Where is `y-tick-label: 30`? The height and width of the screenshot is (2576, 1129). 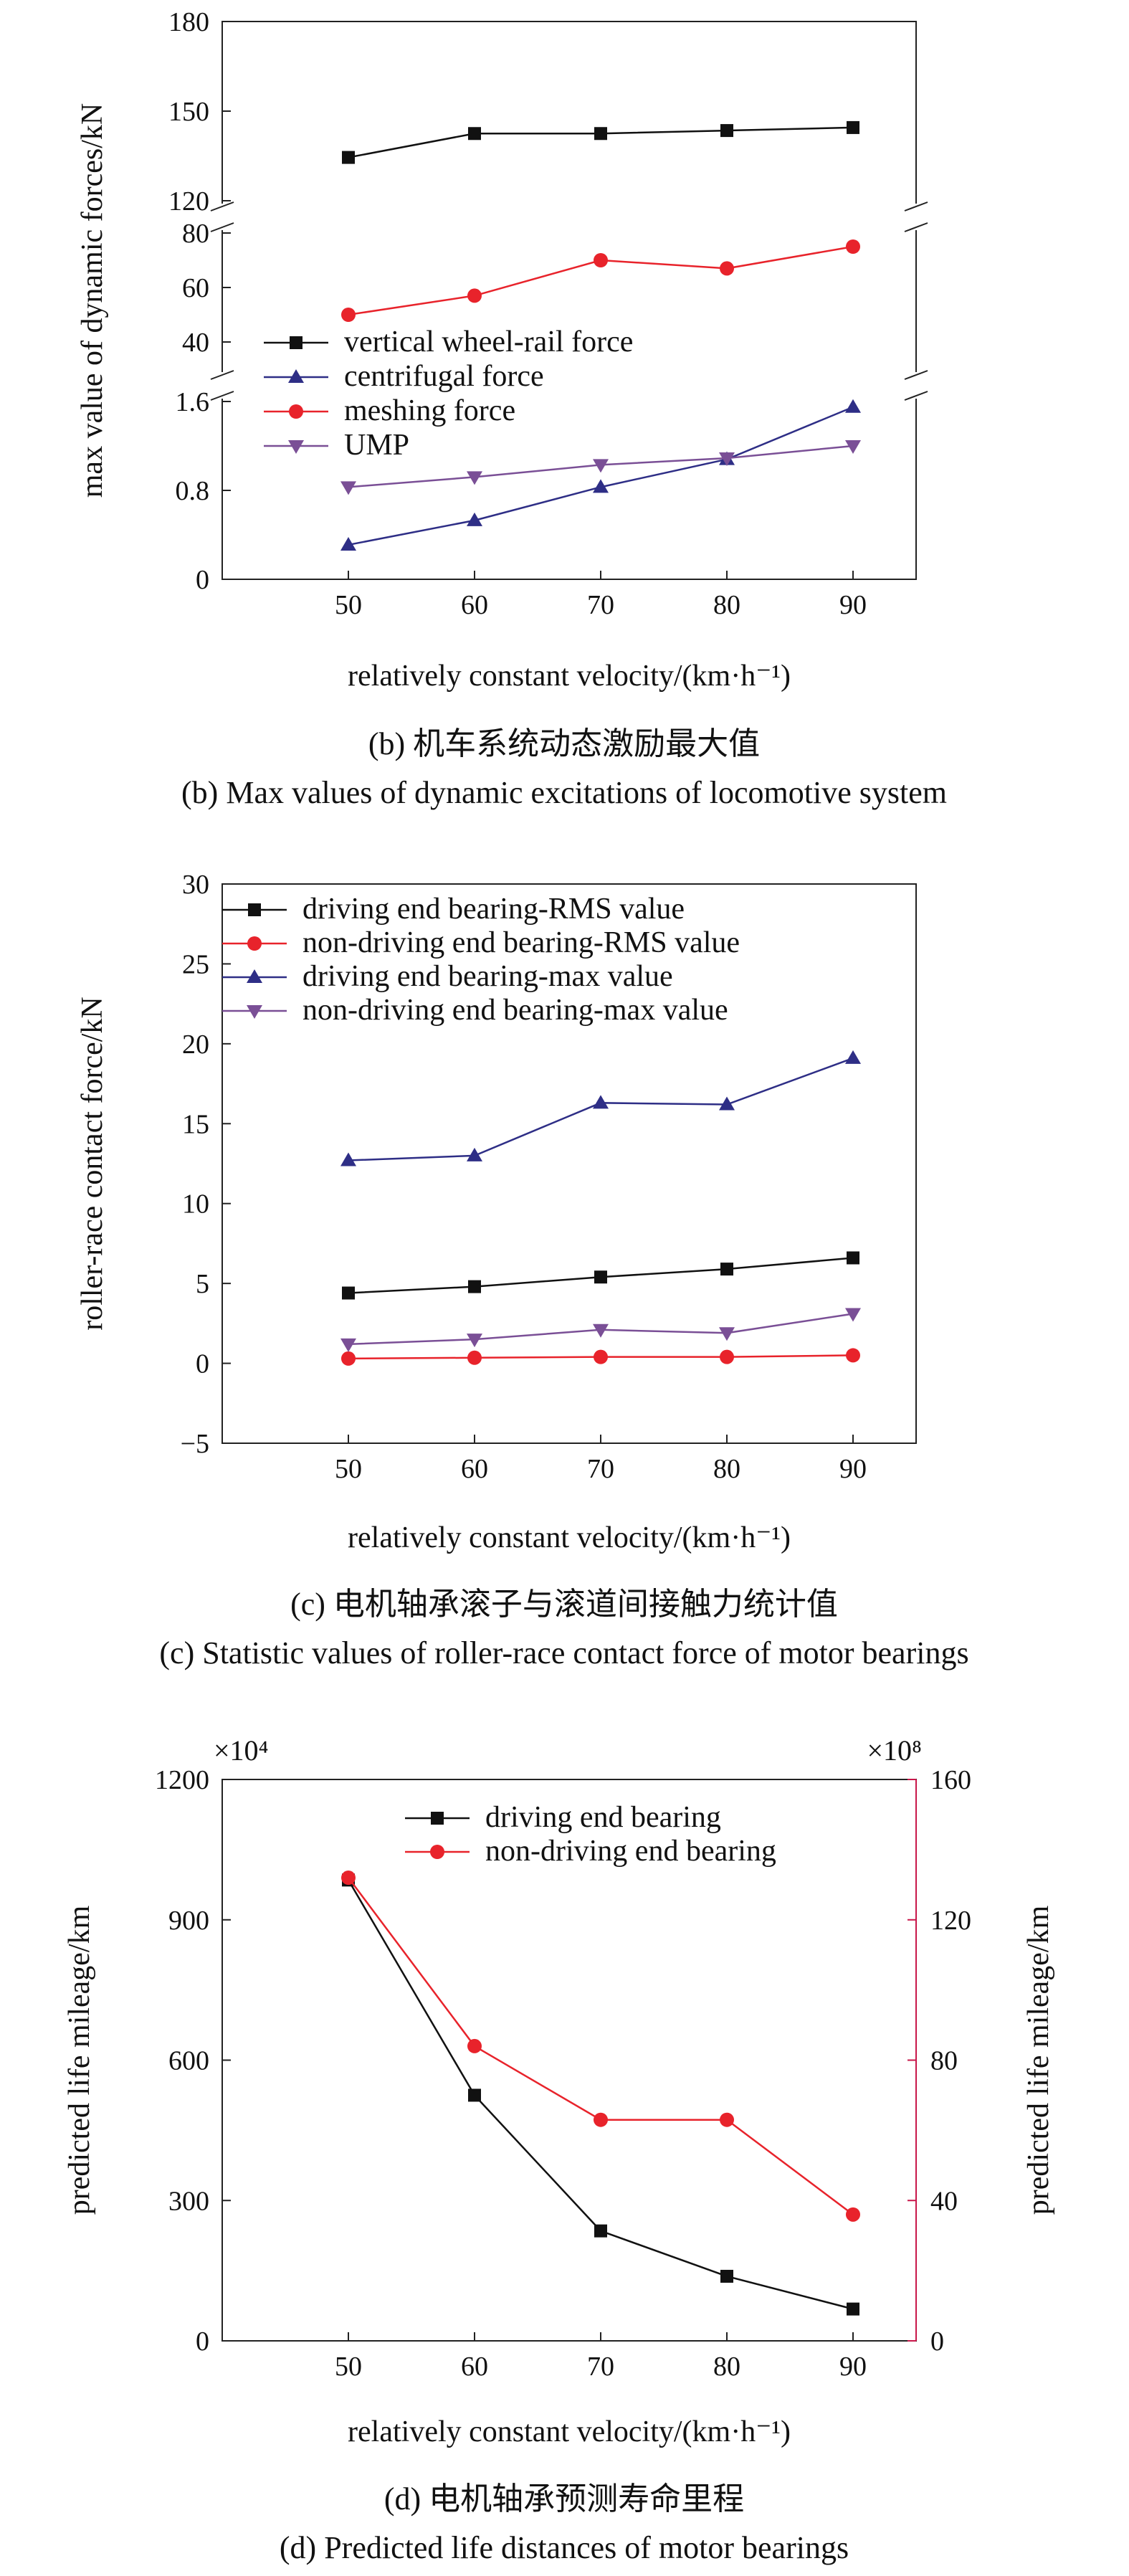
y-tick-label: 30 is located at coordinates (195, 885).